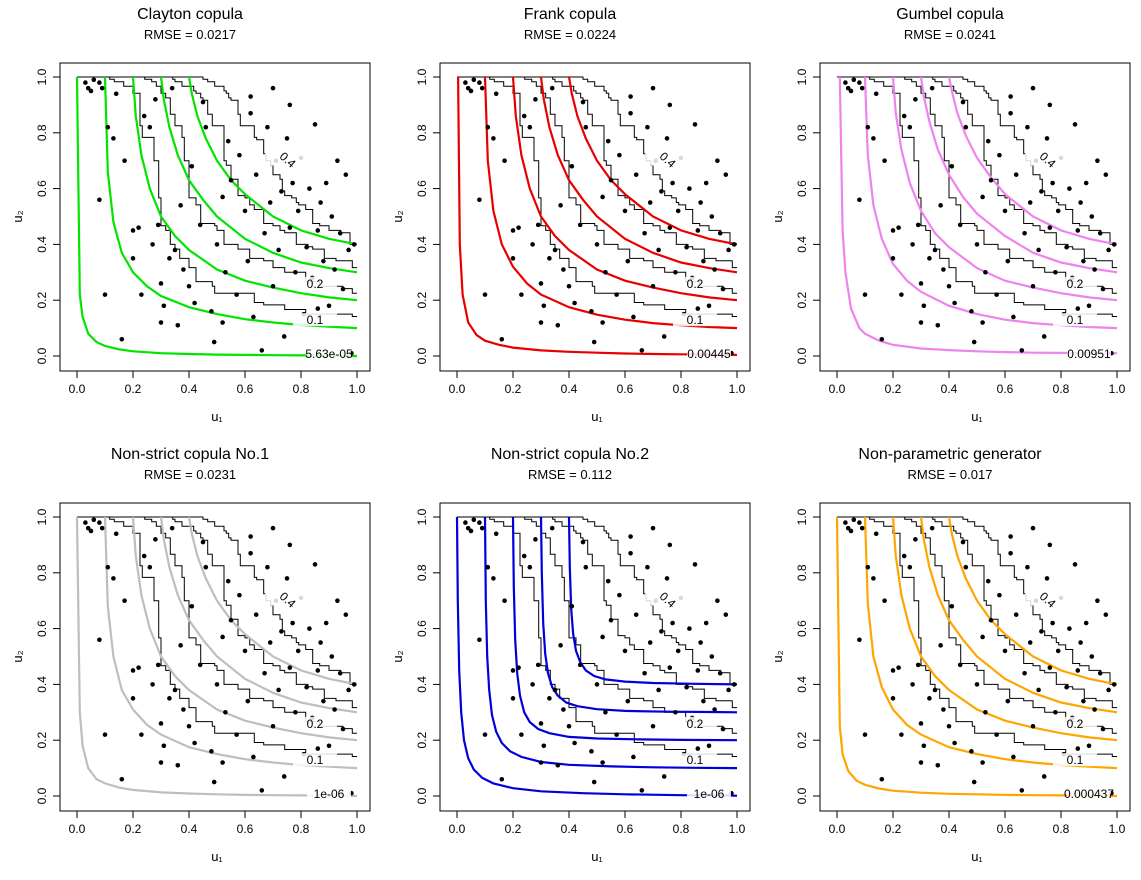 The height and width of the screenshot is (880, 1141). Describe the element at coordinates (42, 795) in the screenshot. I see `y-tick-label: 0.0` at that location.